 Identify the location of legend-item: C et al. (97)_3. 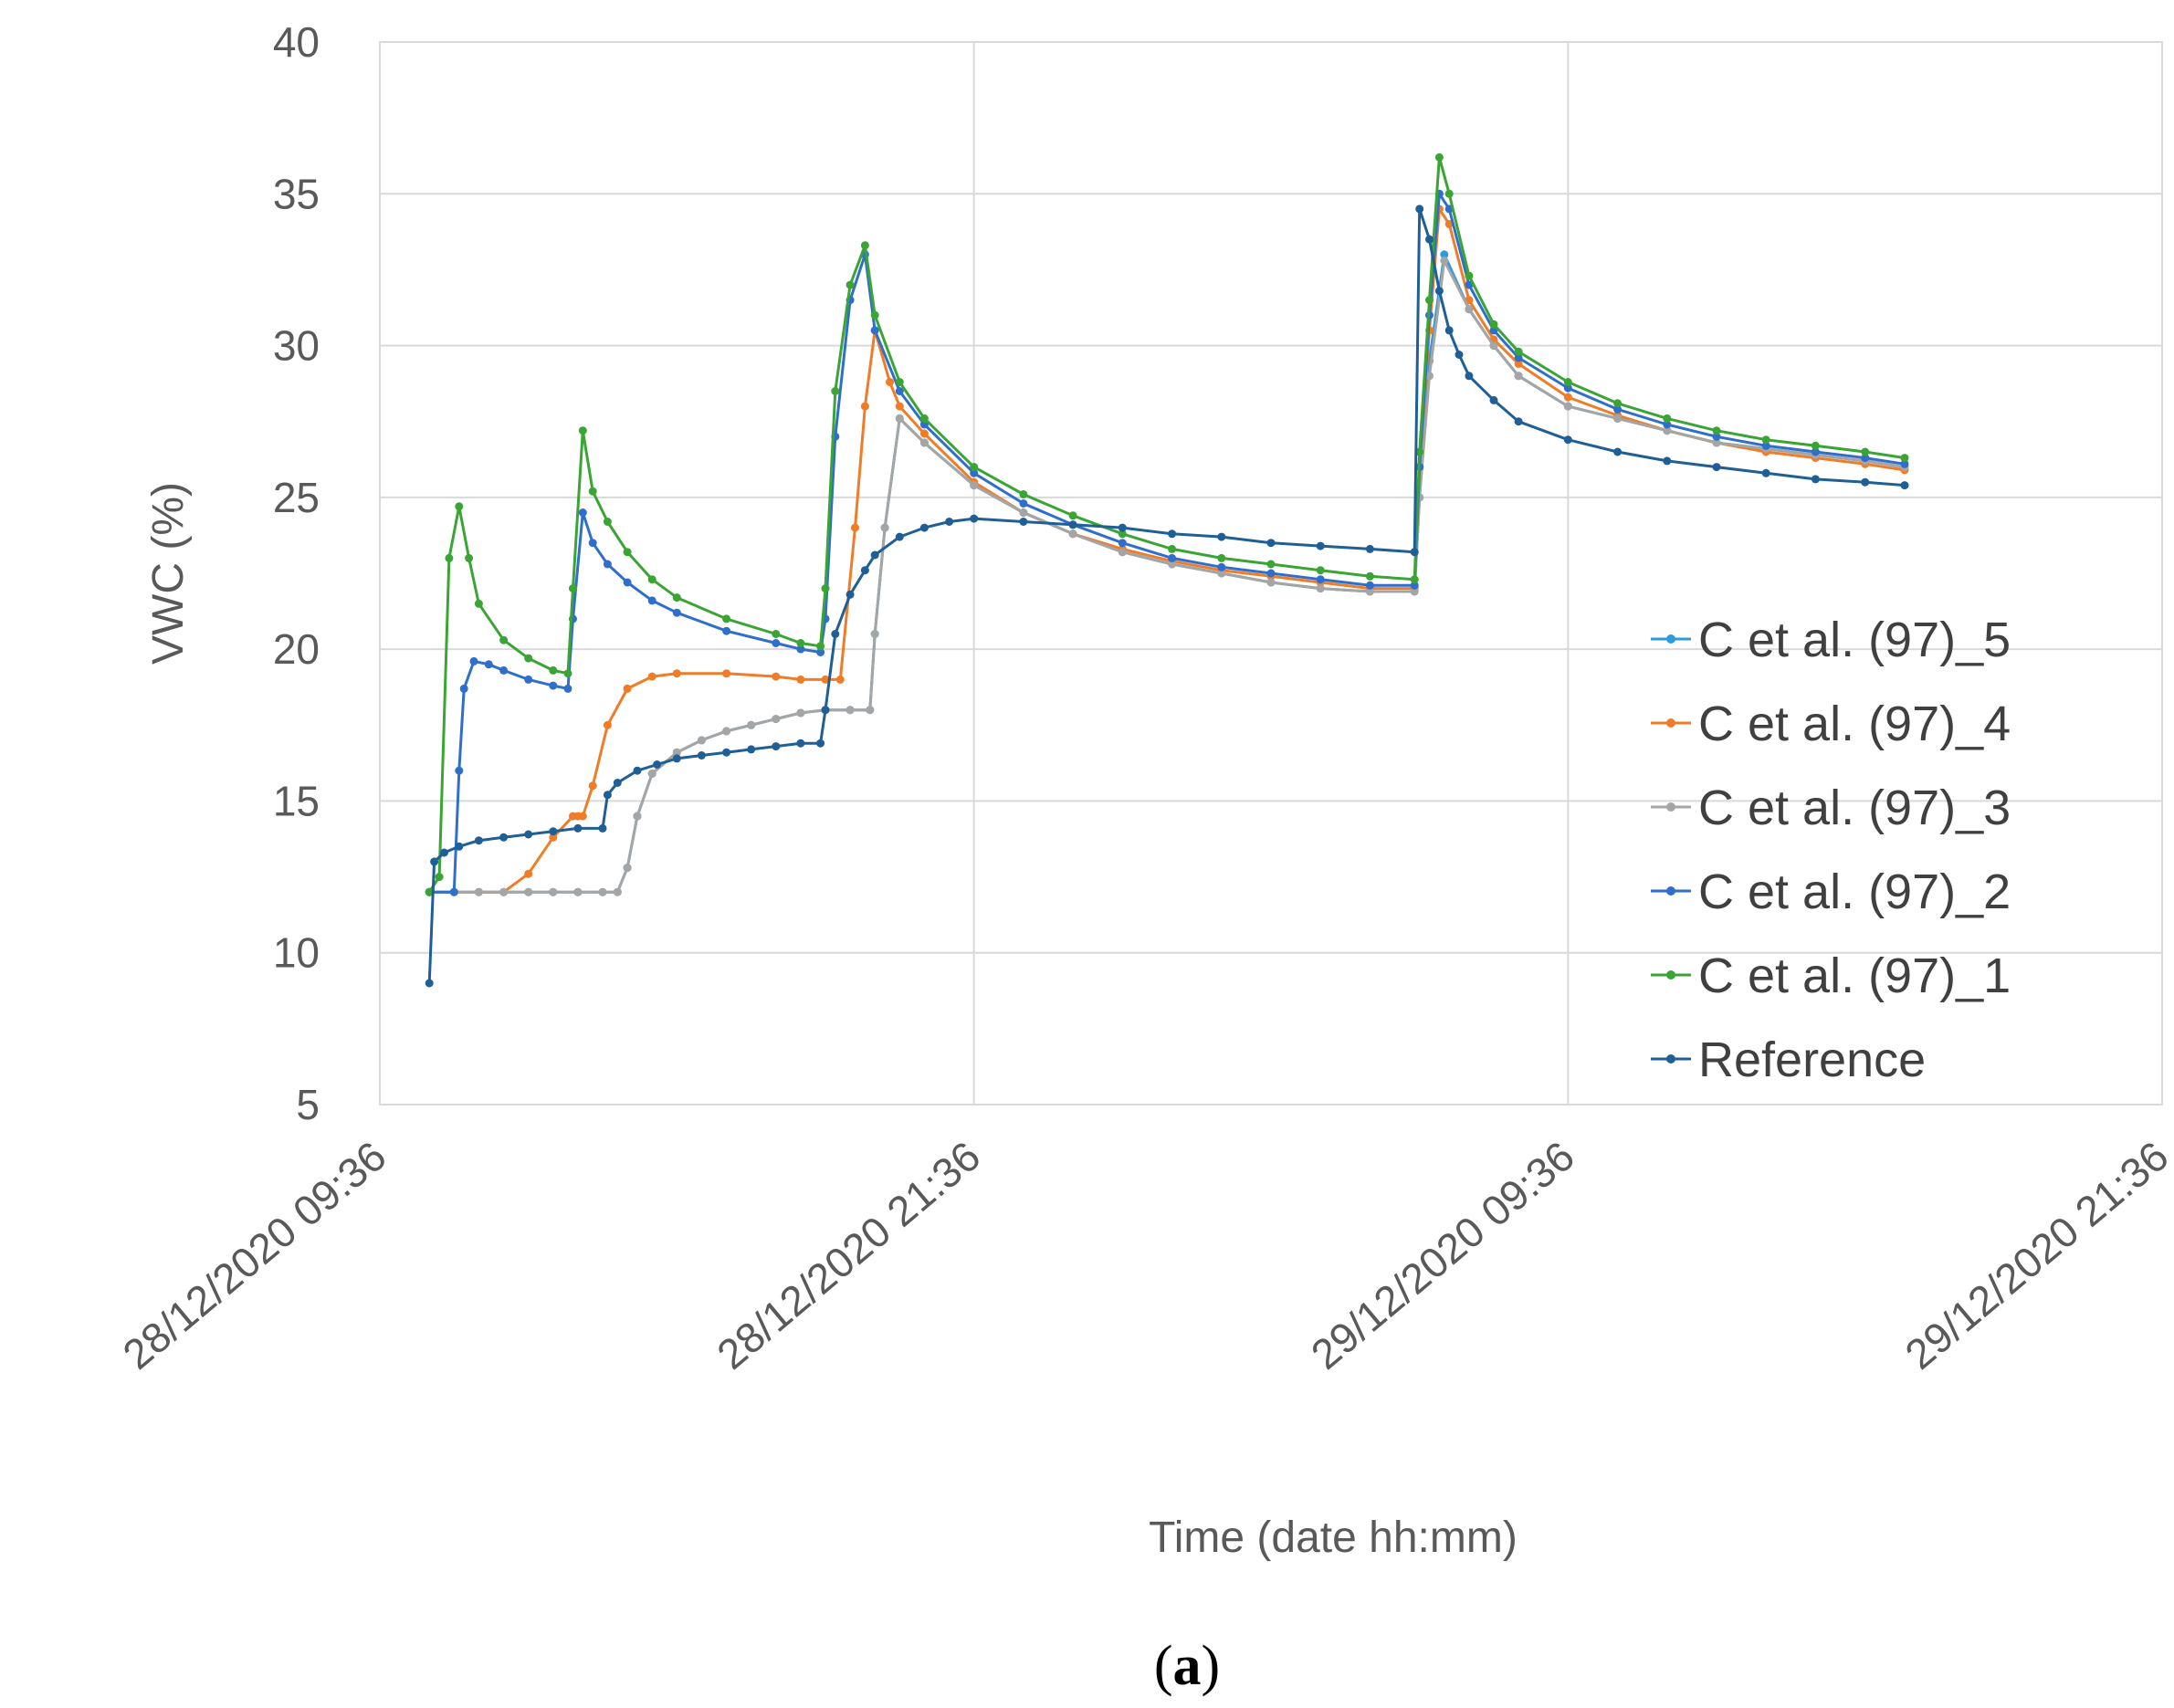
(1831, 808).